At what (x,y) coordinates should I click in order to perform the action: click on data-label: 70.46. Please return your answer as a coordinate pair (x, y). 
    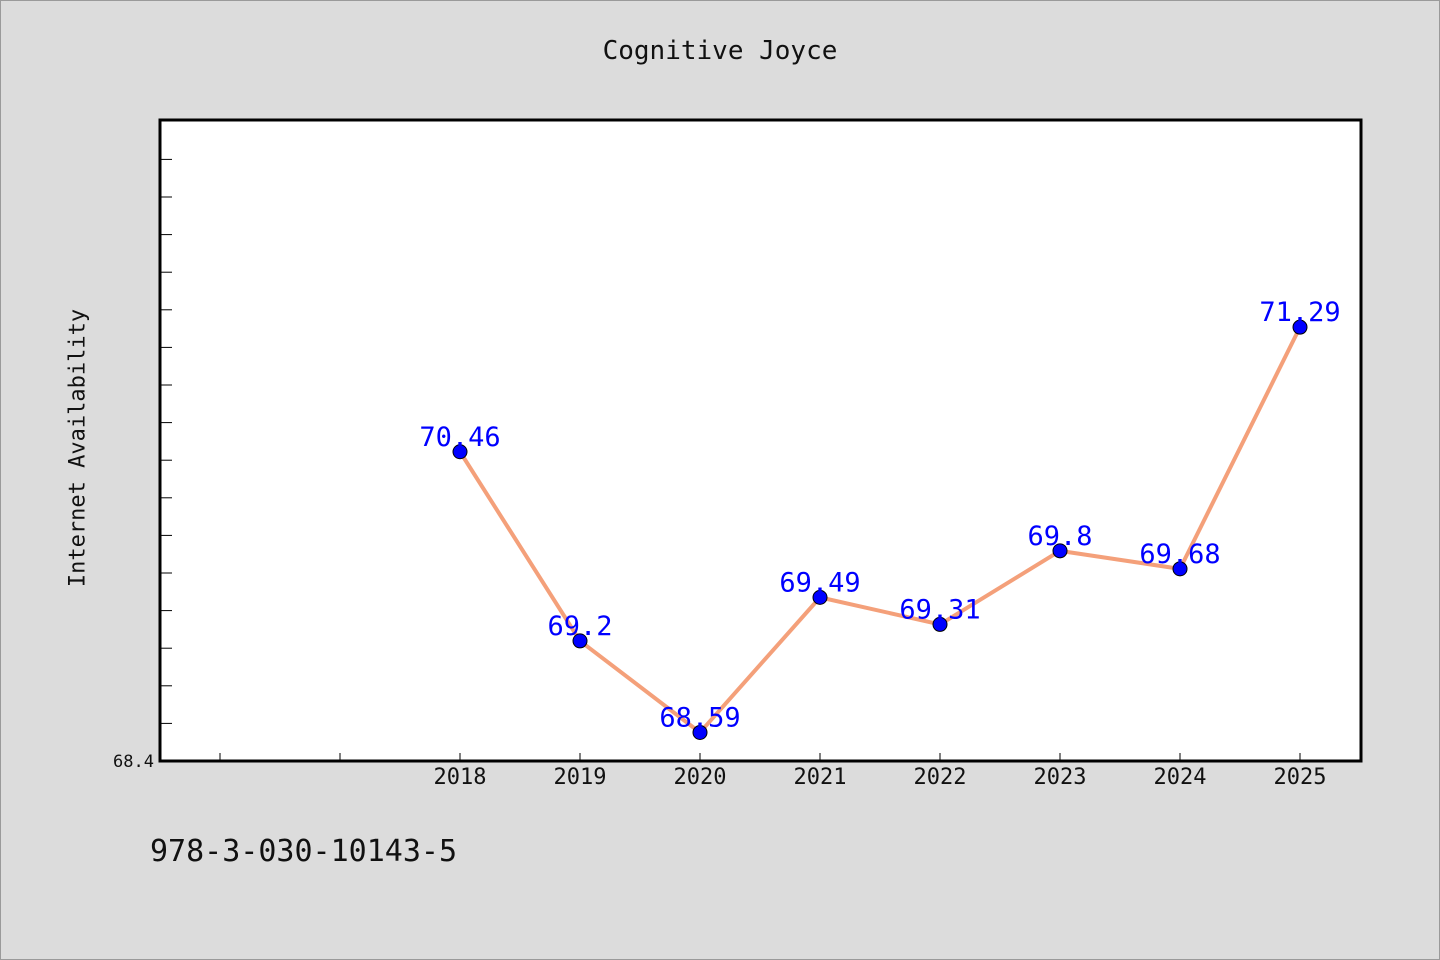
    Looking at the image, I should click on (459, 437).